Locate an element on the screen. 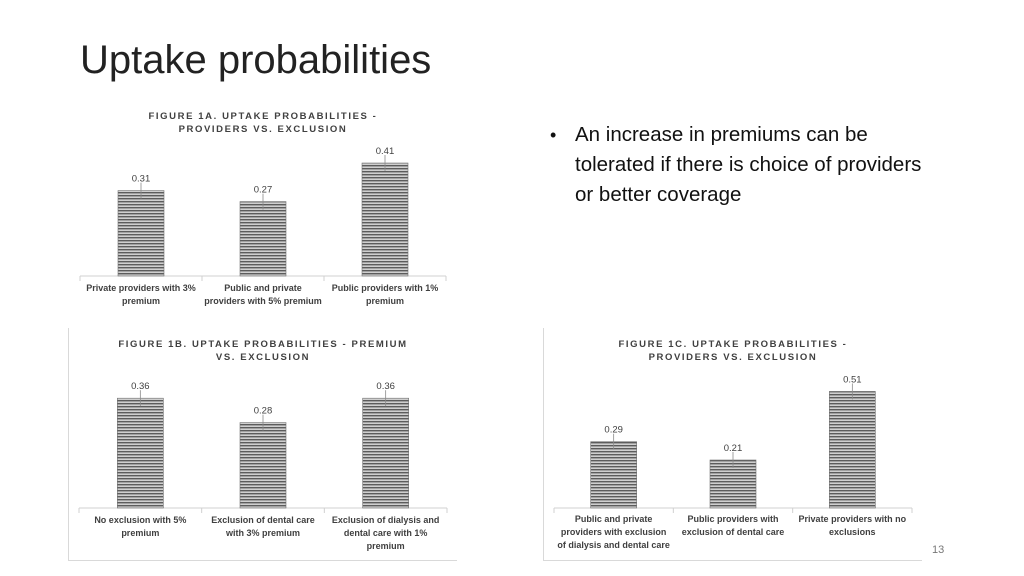  data-label: 0.21 is located at coordinates (733, 448).